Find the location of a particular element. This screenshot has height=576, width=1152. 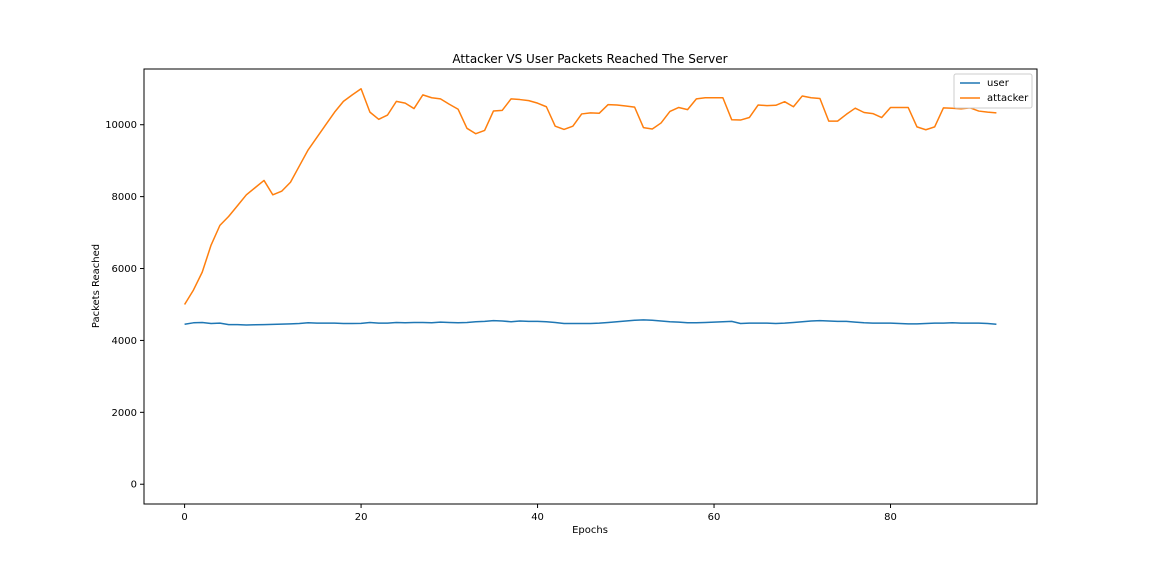

x-tick-label: 80 is located at coordinates (890, 517).